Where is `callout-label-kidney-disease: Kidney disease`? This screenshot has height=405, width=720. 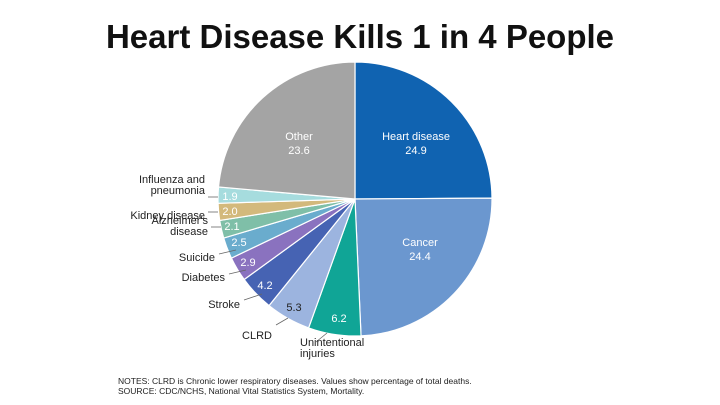 callout-label-kidney-disease: Kidney disease is located at coordinates (167, 216).